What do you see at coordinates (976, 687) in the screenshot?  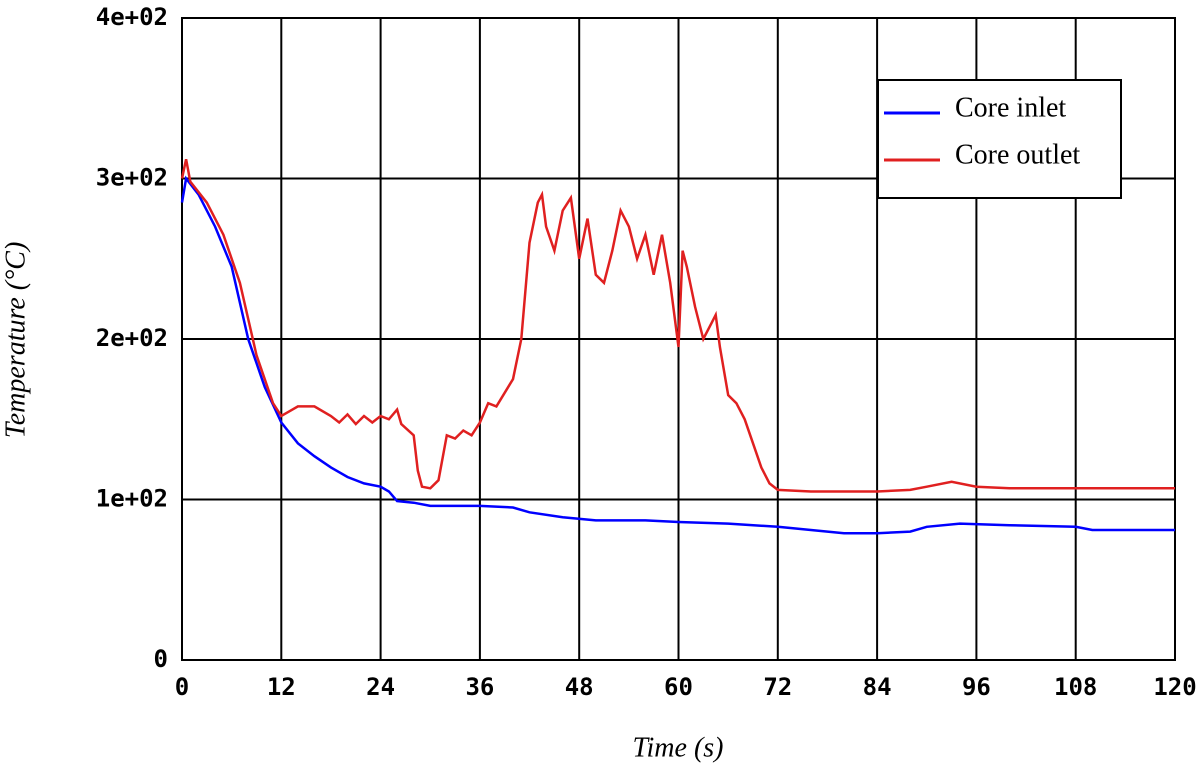 I see `x-tick-label: 96` at bounding box center [976, 687].